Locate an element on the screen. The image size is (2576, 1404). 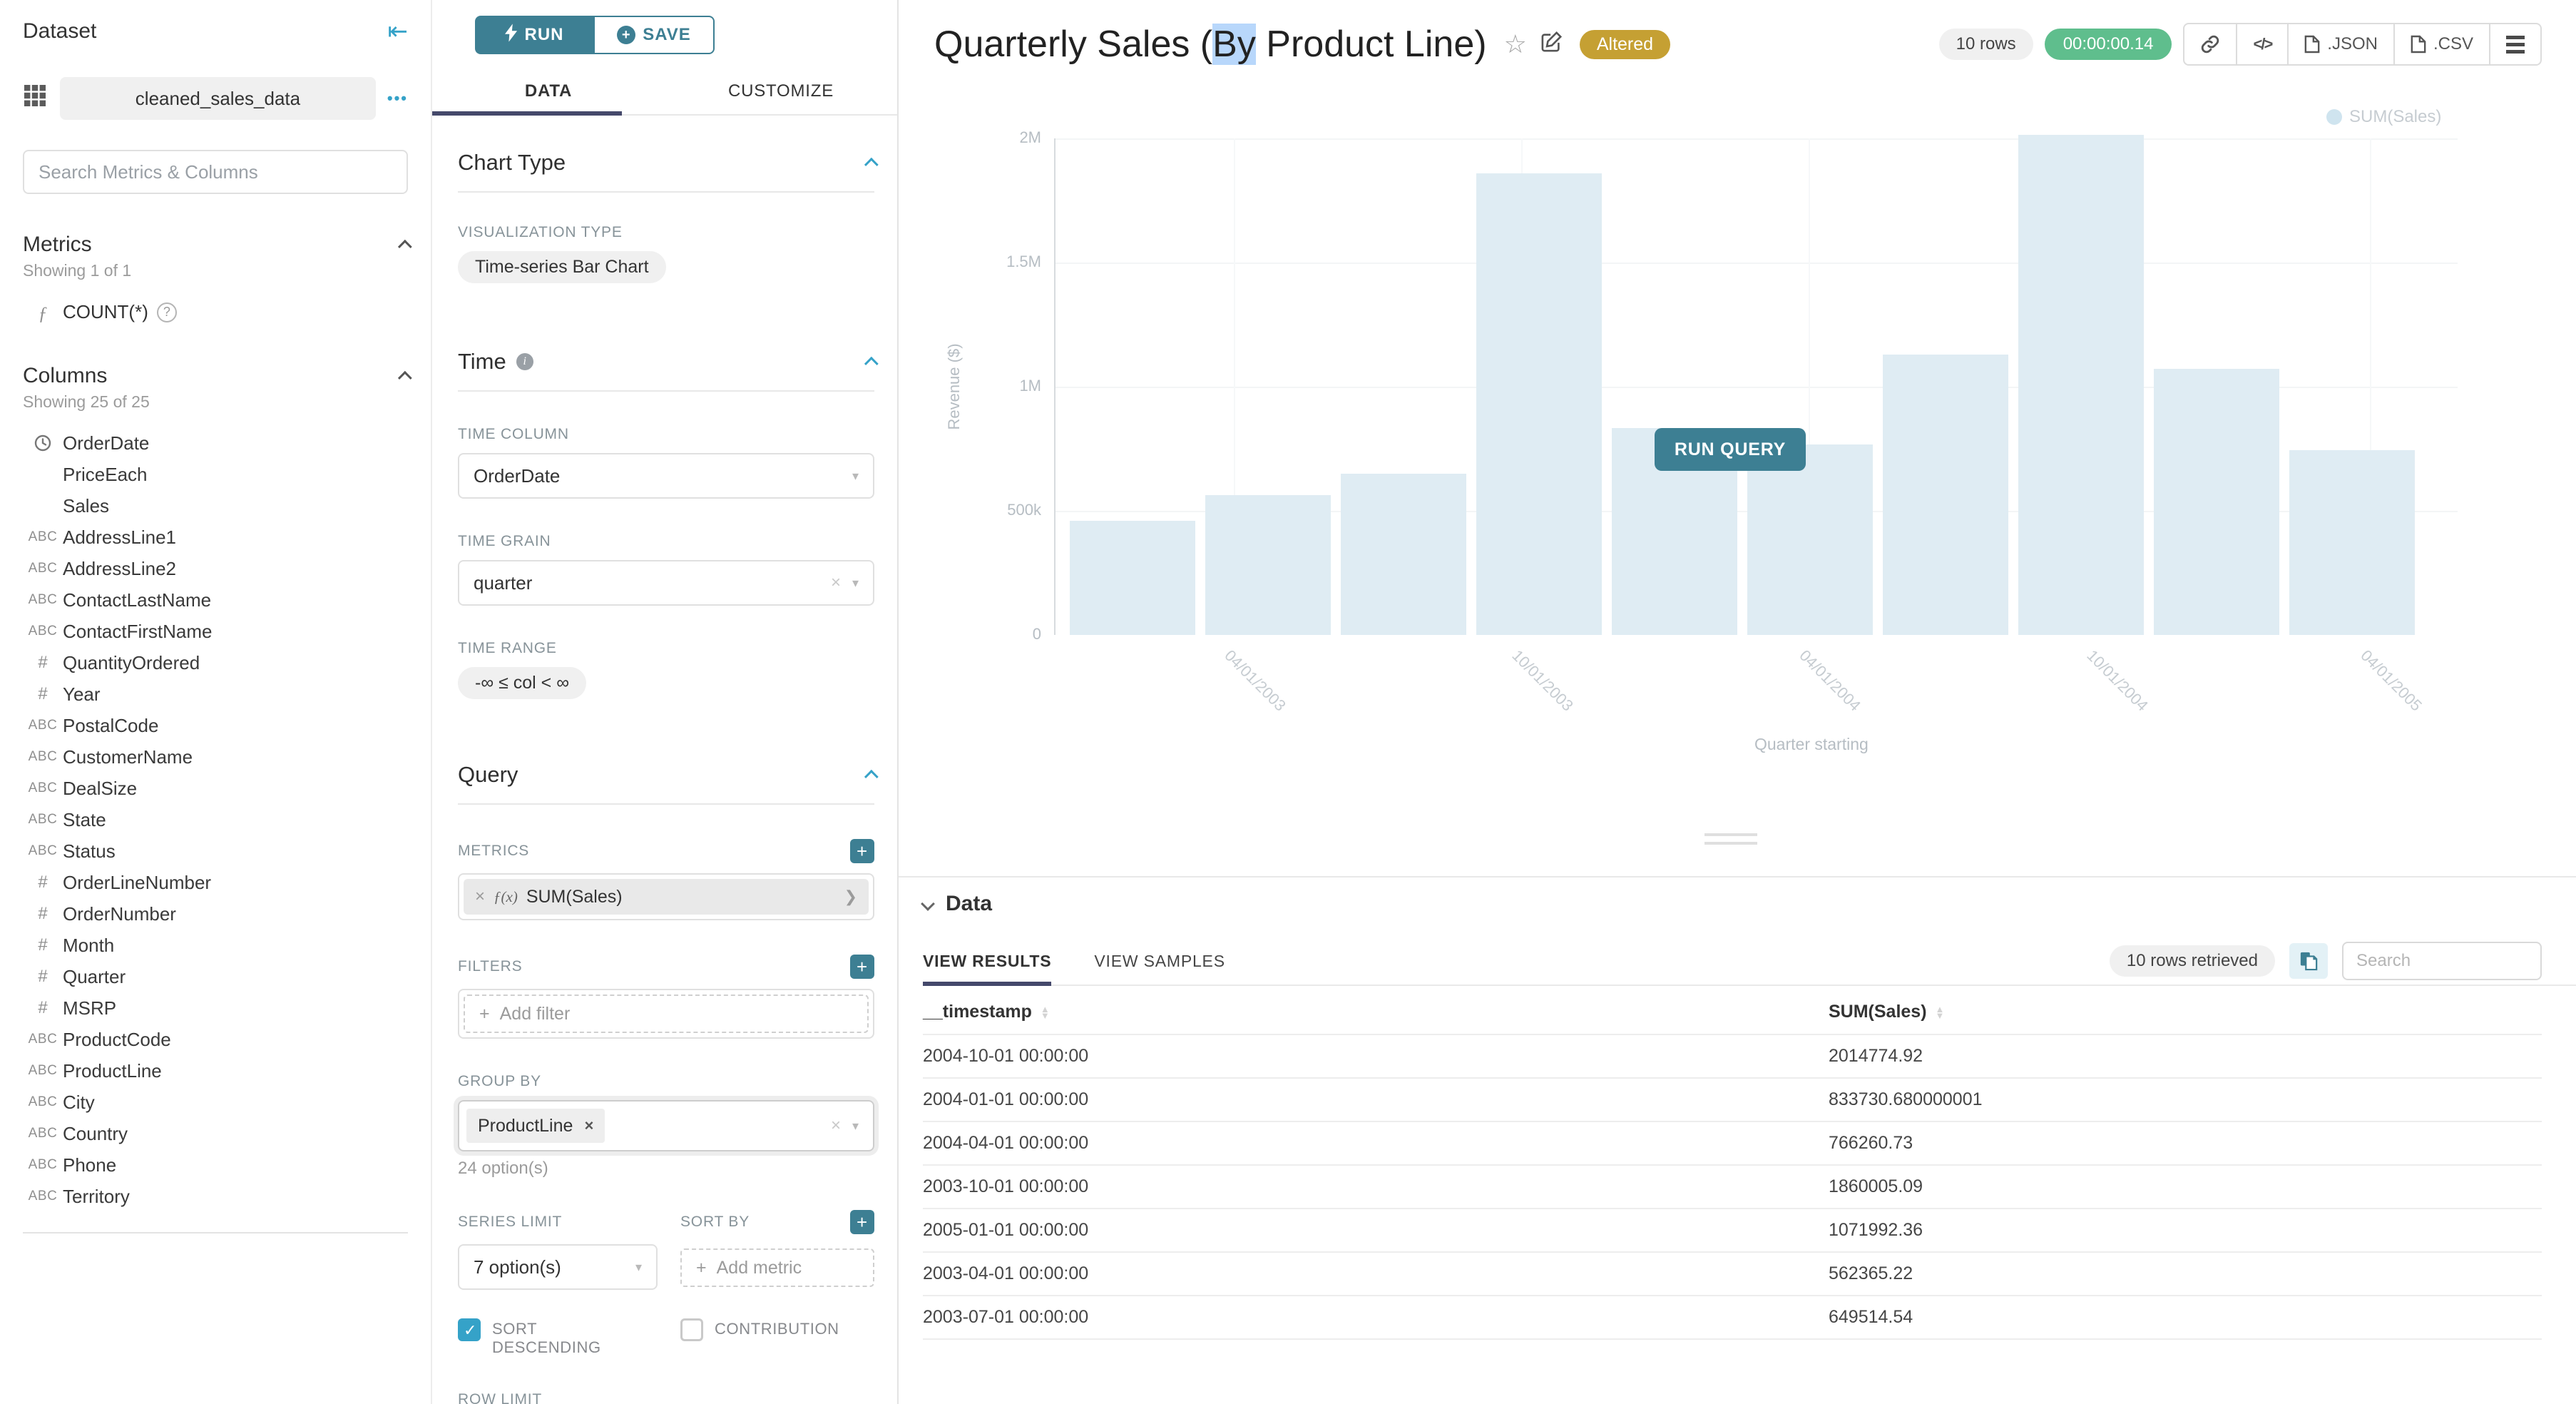
column-item: ABC ContactFirstName is located at coordinates (215, 631).